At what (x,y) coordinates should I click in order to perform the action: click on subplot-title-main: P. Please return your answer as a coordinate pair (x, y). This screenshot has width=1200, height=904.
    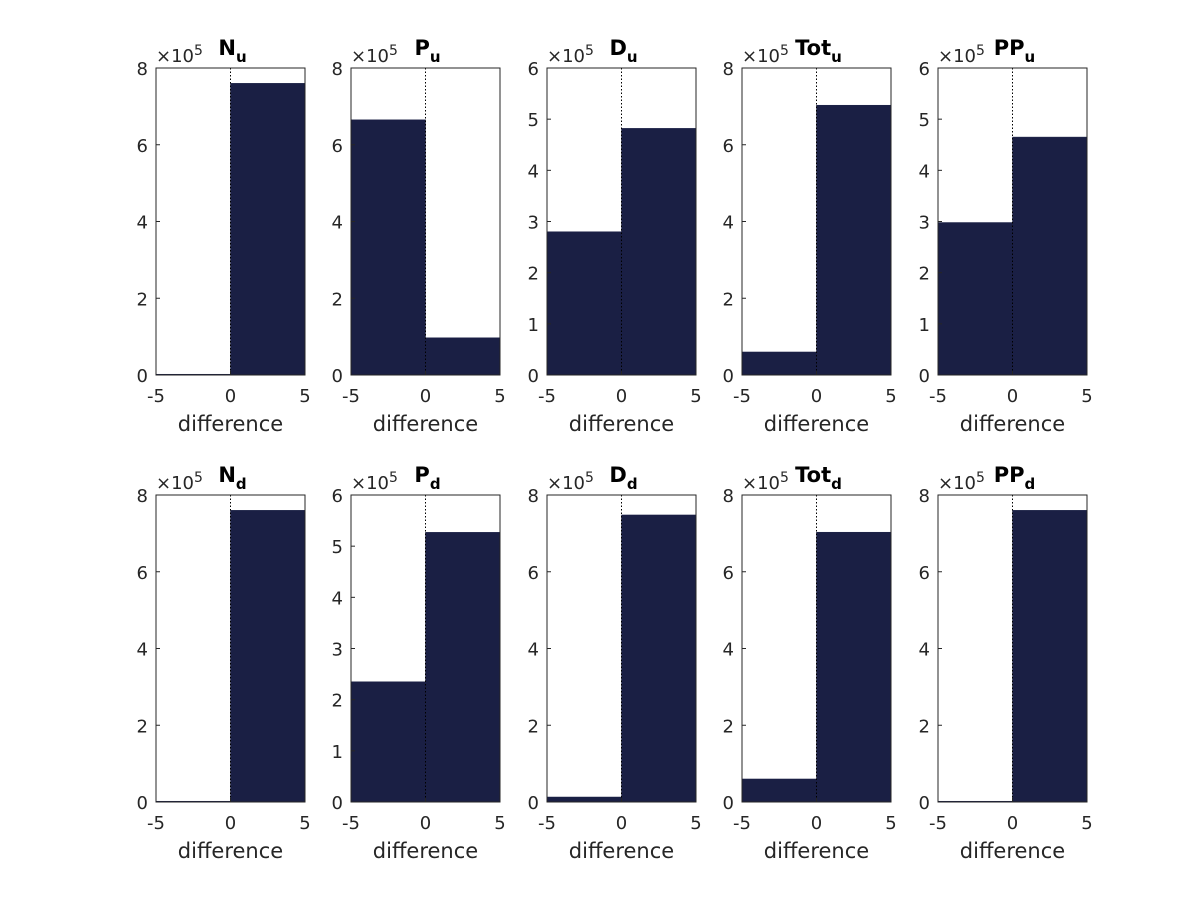
    Looking at the image, I should click on (421, 48).